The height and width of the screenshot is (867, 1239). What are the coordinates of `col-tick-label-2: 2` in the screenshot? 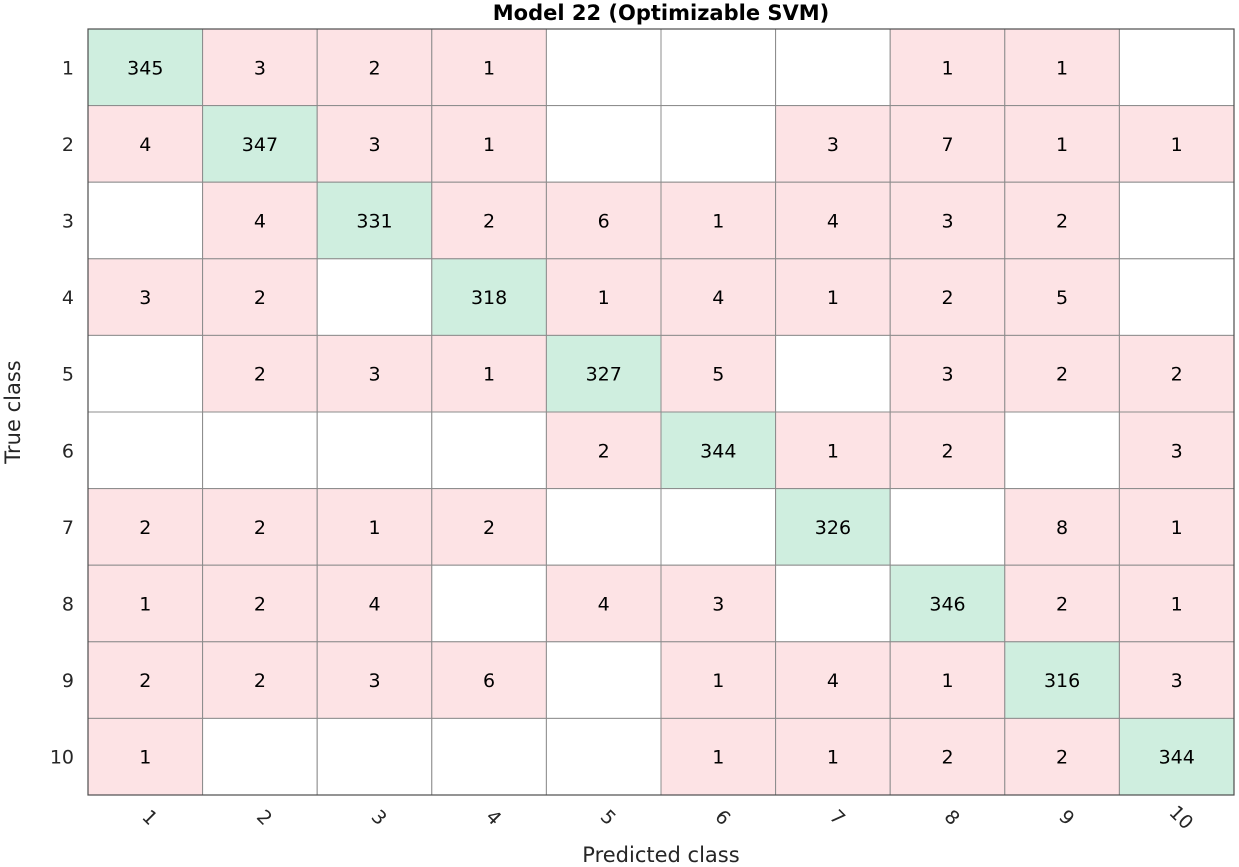 It's located at (264, 818).